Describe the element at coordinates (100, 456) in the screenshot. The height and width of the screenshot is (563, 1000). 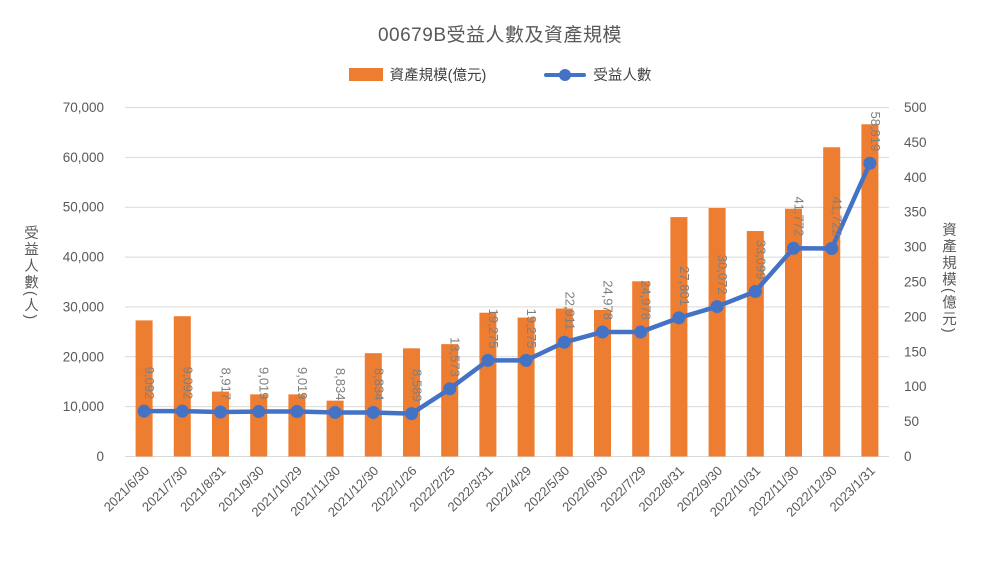
I see `left-axis-tick-label: 0` at that location.